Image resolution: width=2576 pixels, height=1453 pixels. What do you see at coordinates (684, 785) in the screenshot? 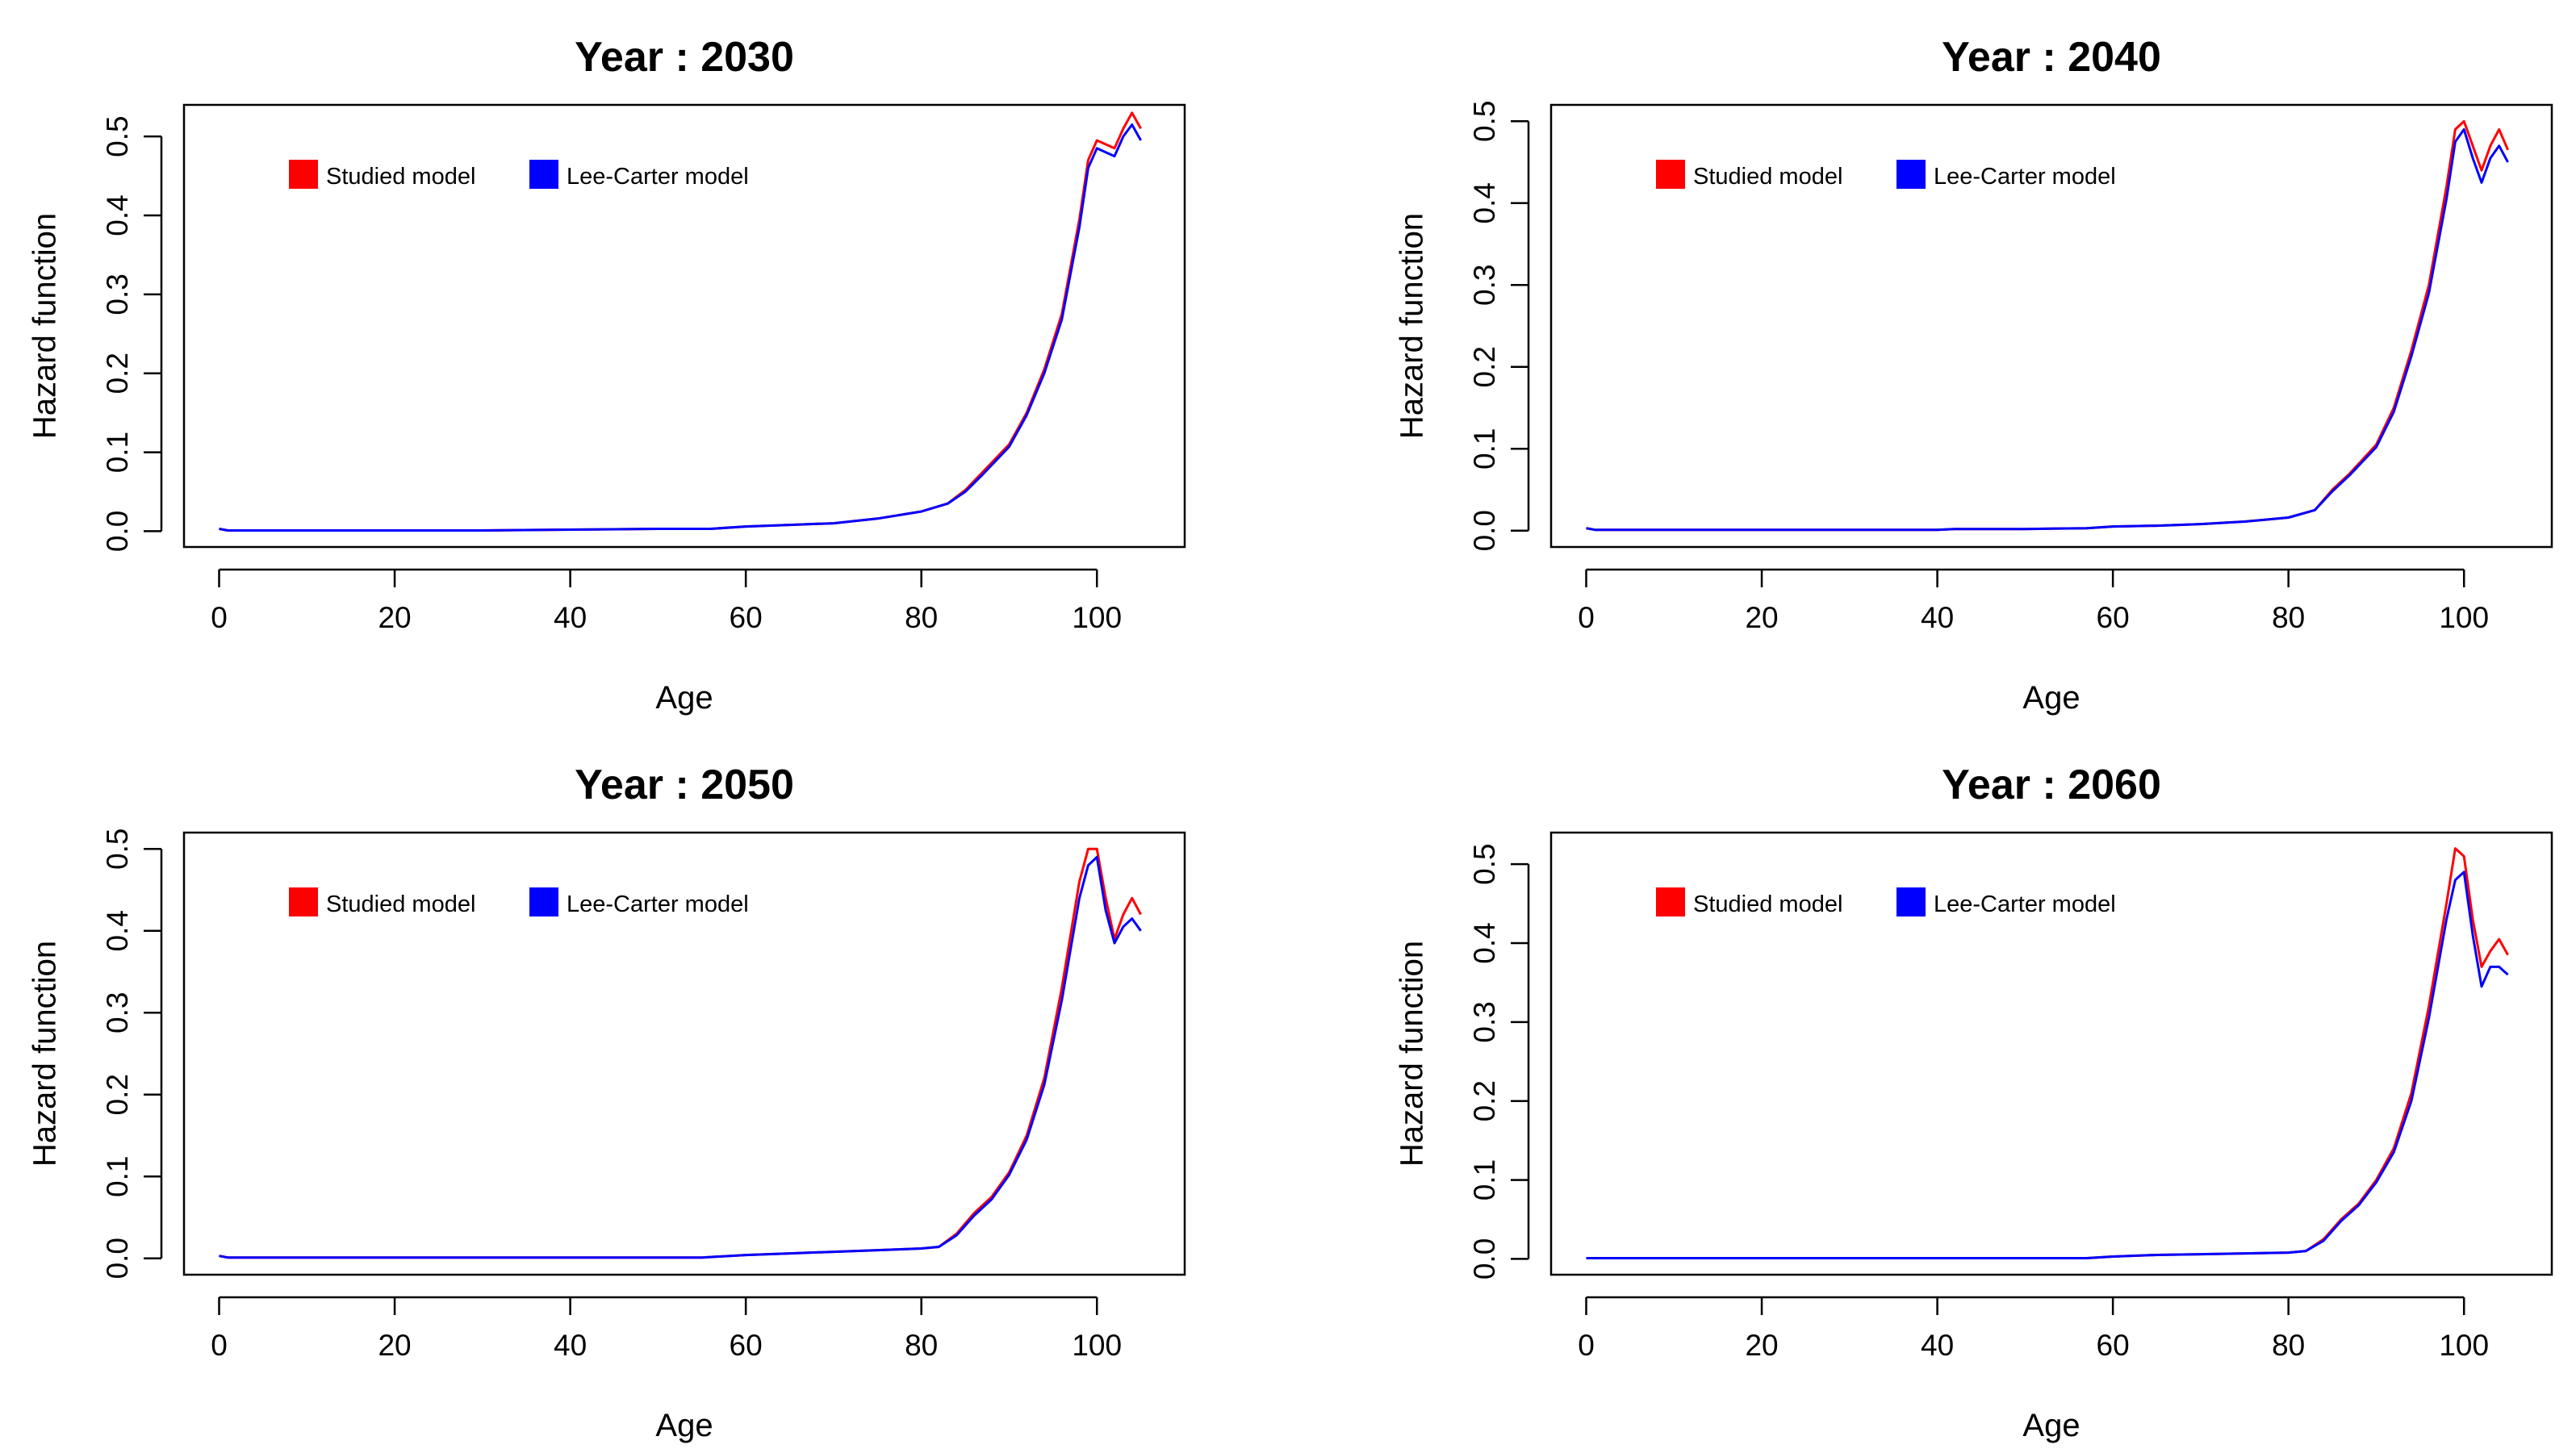
I see `chart-title: Year : 2050` at bounding box center [684, 785].